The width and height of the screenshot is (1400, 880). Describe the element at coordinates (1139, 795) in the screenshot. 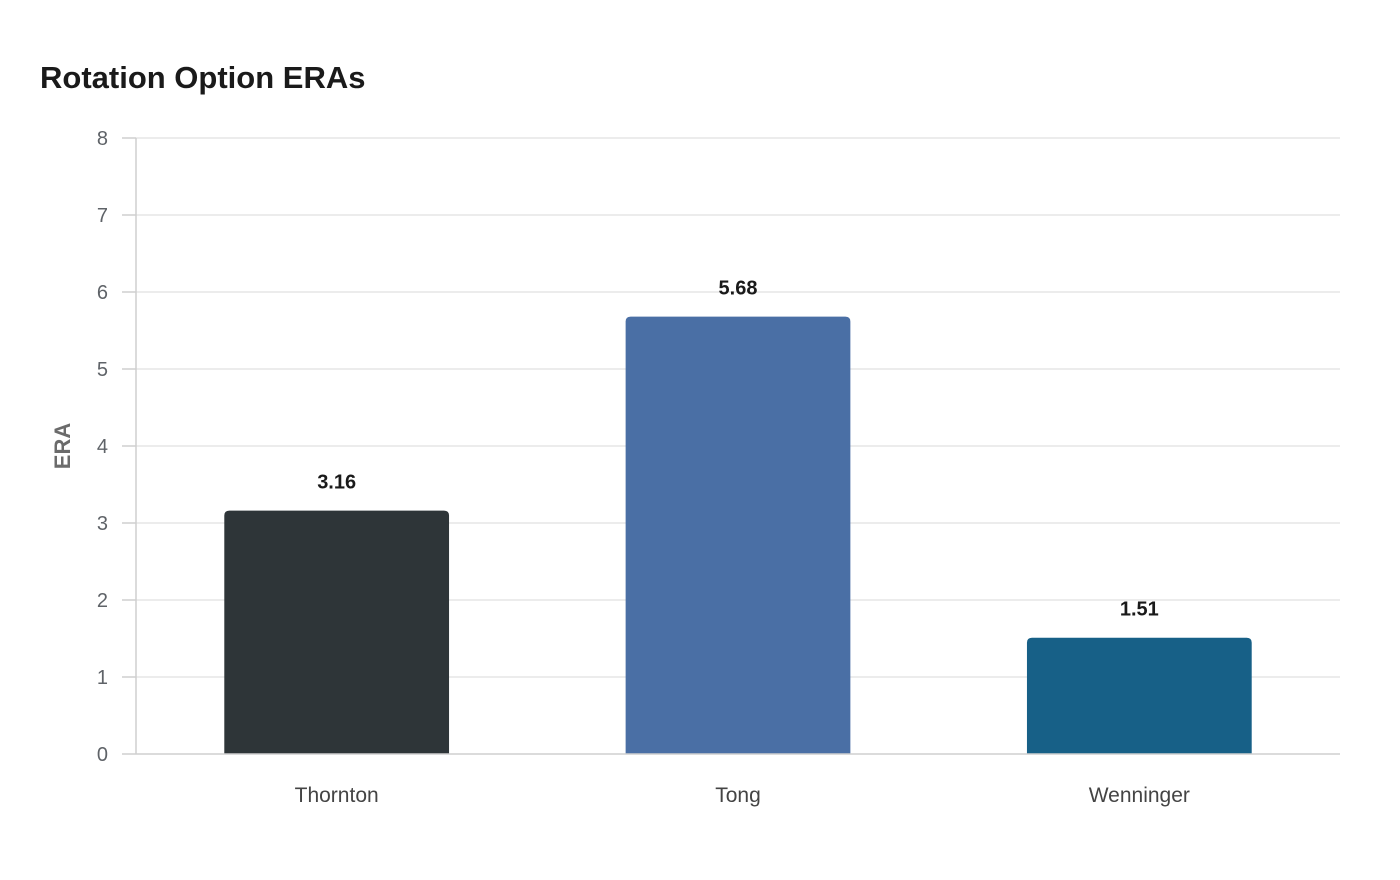

I see `x-tick-label-wenninger: Wenninger` at that location.